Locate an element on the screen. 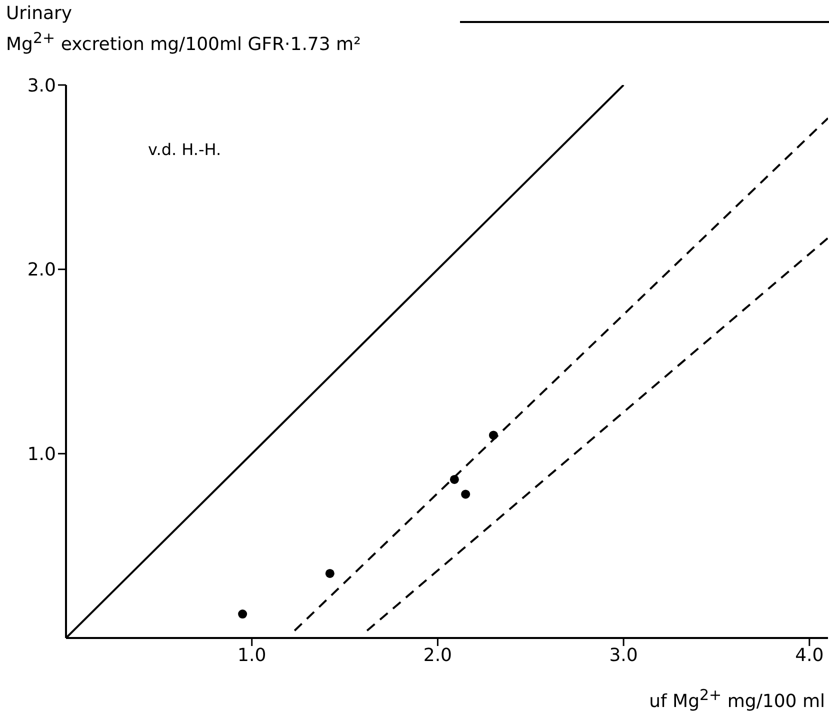 The width and height of the screenshot is (829, 712). y-axis-title: Urinary Mg$^{2+}$ excretion mg/100ml GFR·1.73 m² is located at coordinates (183, 29).